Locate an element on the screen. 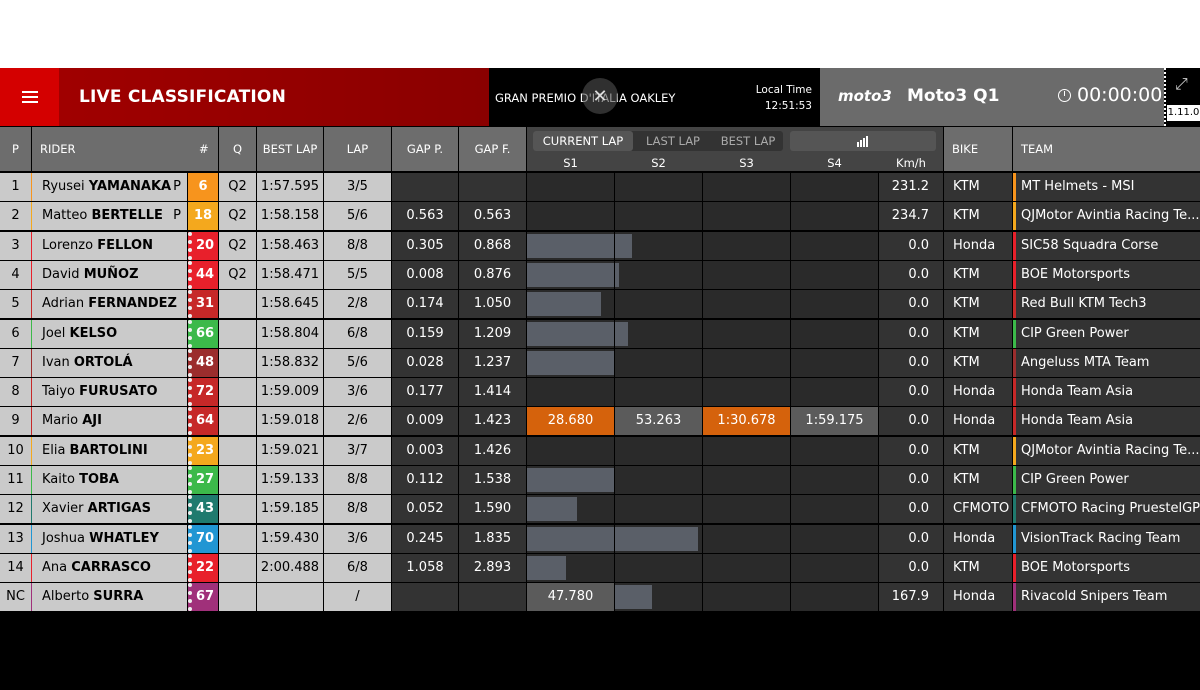 This screenshot has width=1200, height=690. tab-last-lap: LAST LAP is located at coordinates (673, 141).